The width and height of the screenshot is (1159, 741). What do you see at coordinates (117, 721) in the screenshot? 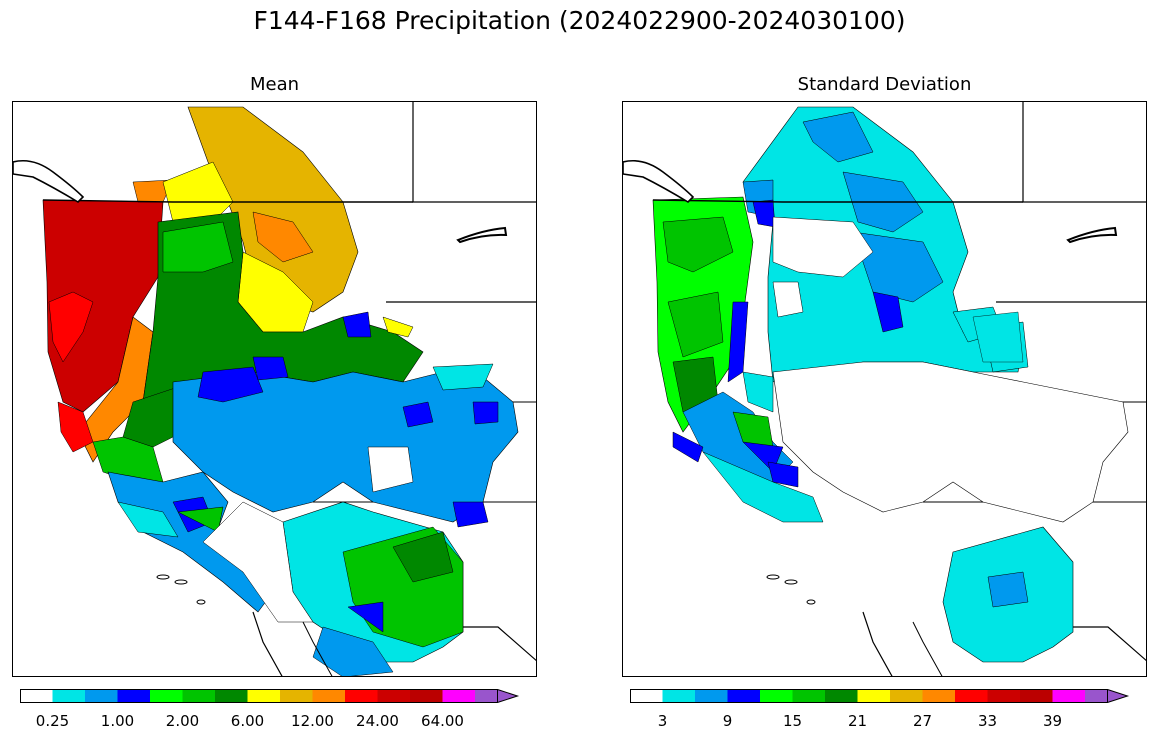
I see `colorbar-tick-label: 1.00` at bounding box center [117, 721].